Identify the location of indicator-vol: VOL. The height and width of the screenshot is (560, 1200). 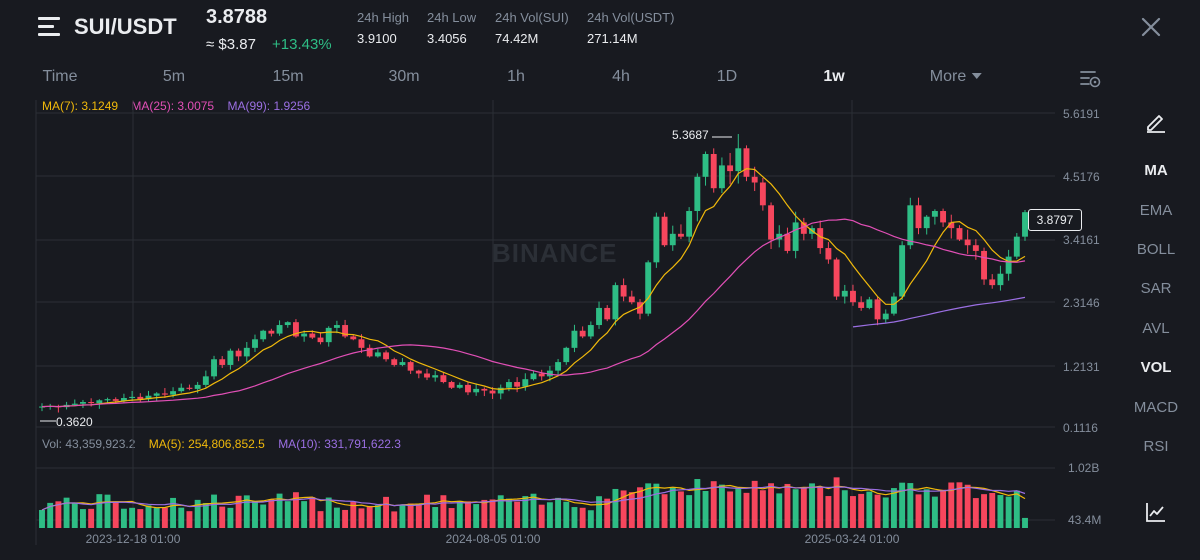
(1156, 367).